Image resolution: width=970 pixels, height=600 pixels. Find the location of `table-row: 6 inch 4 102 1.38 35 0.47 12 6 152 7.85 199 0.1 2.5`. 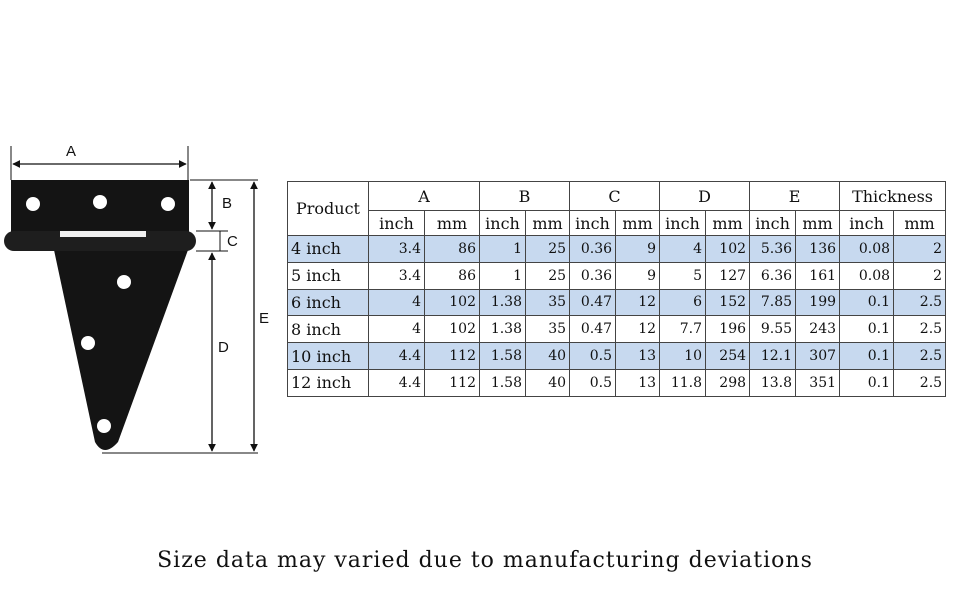

table-row: 6 inch 4 102 1.38 35 0.47 12 6 152 7.85 199 0.1 2.5 is located at coordinates (617, 302).